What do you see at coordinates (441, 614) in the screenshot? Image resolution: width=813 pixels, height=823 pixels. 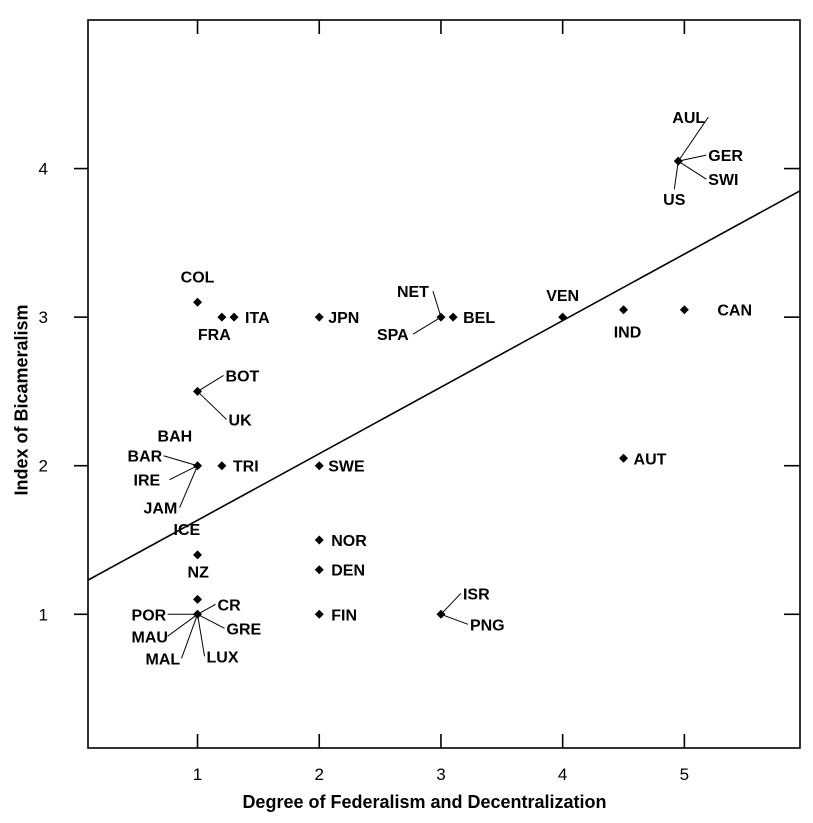 I see `point-marker-isr` at bounding box center [441, 614].